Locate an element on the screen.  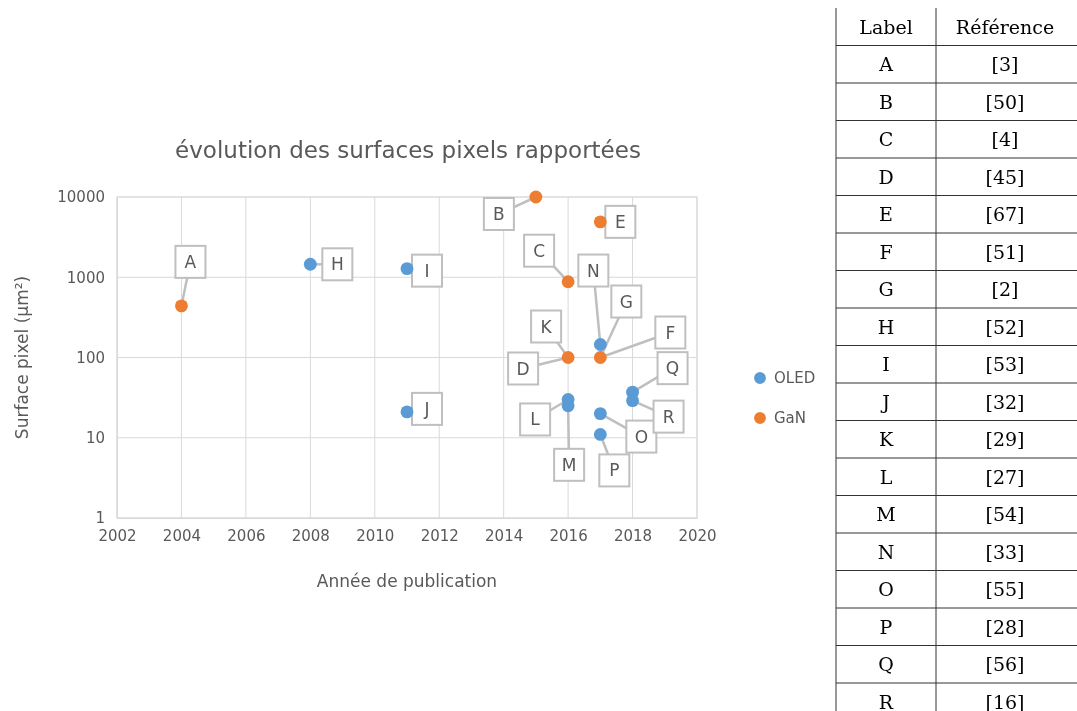
text: [45] is located at coordinates (1005, 176).